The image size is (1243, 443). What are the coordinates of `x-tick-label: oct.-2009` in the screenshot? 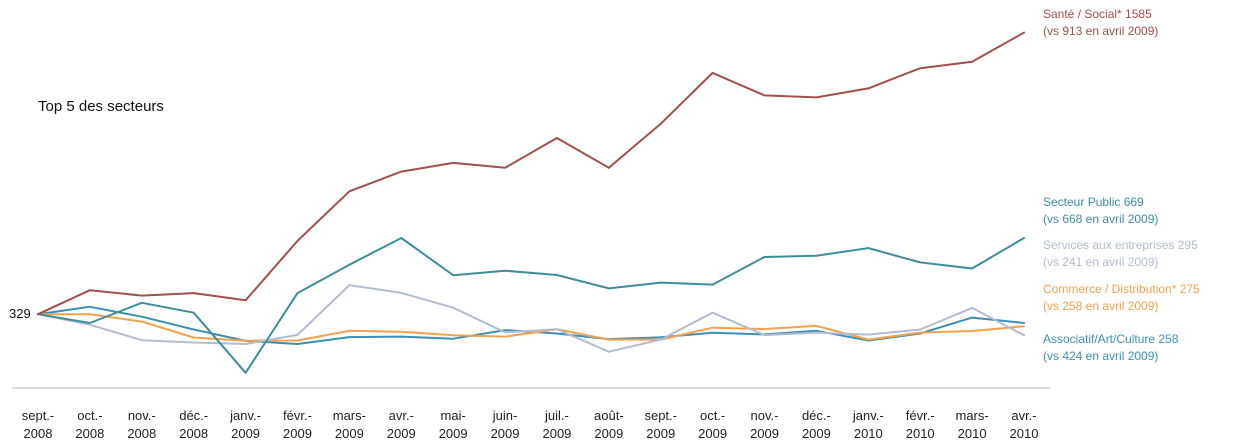 It's located at (712, 424).